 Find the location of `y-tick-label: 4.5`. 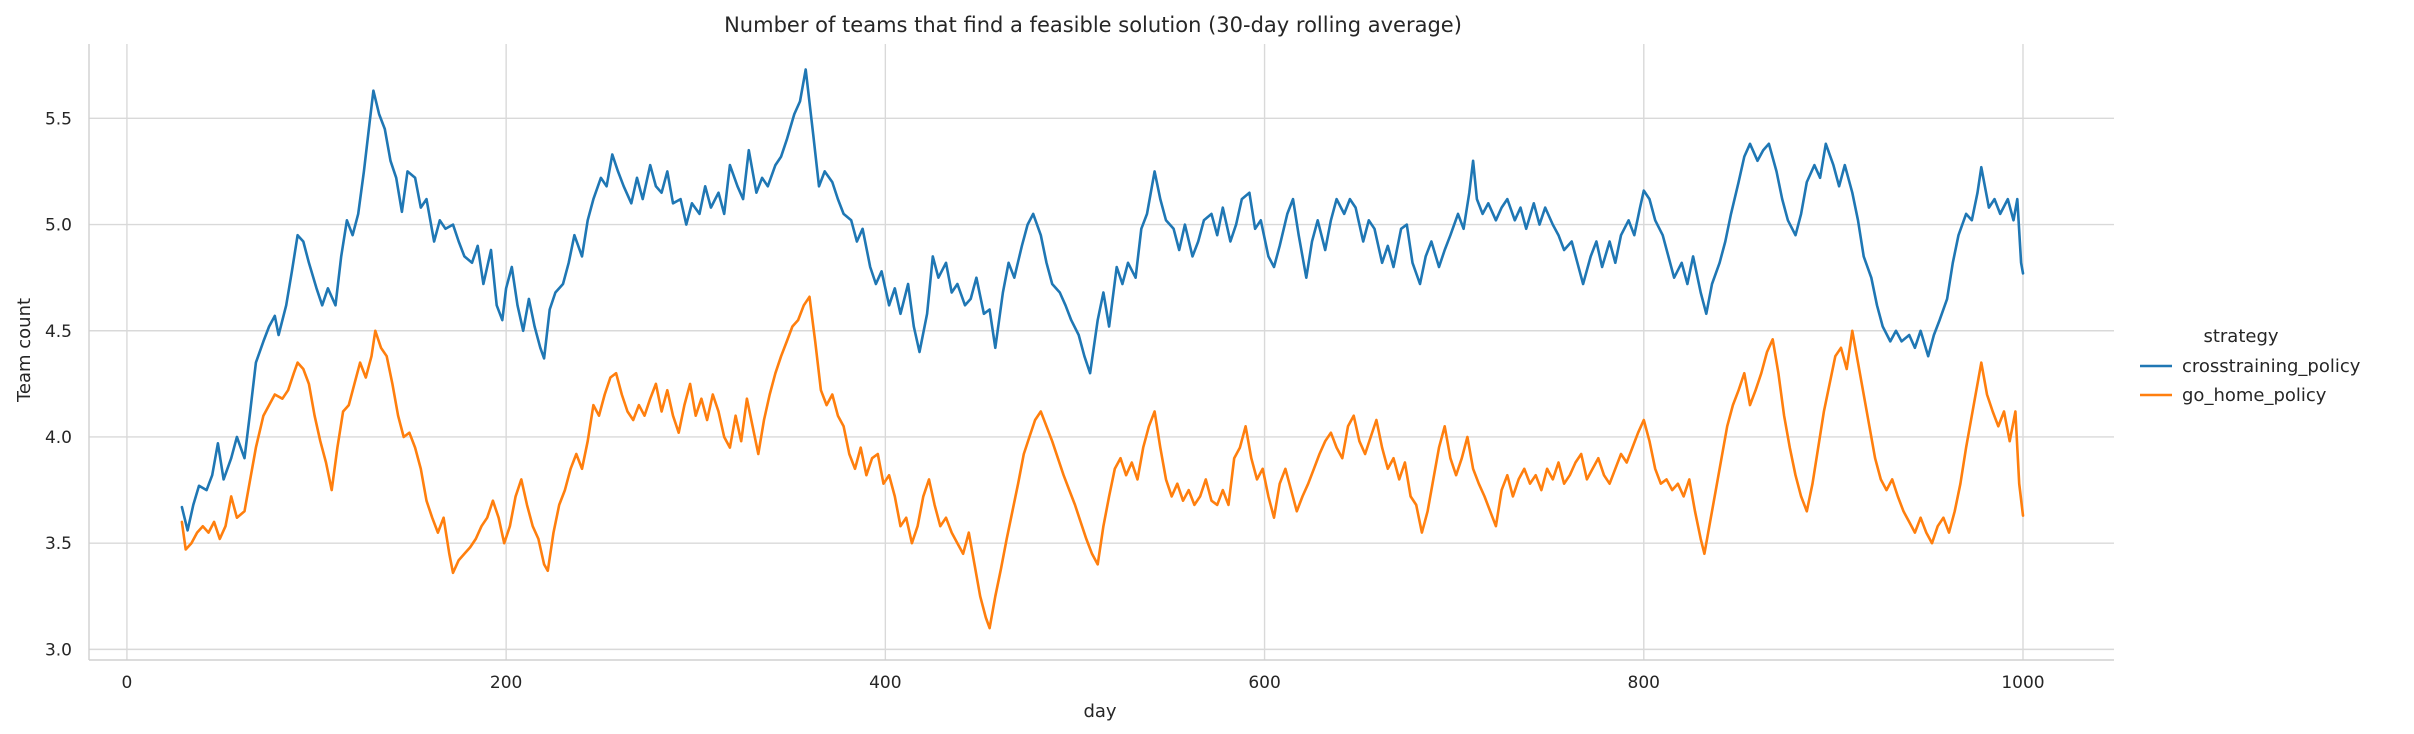

y-tick-label: 4.5 is located at coordinates (58, 332).